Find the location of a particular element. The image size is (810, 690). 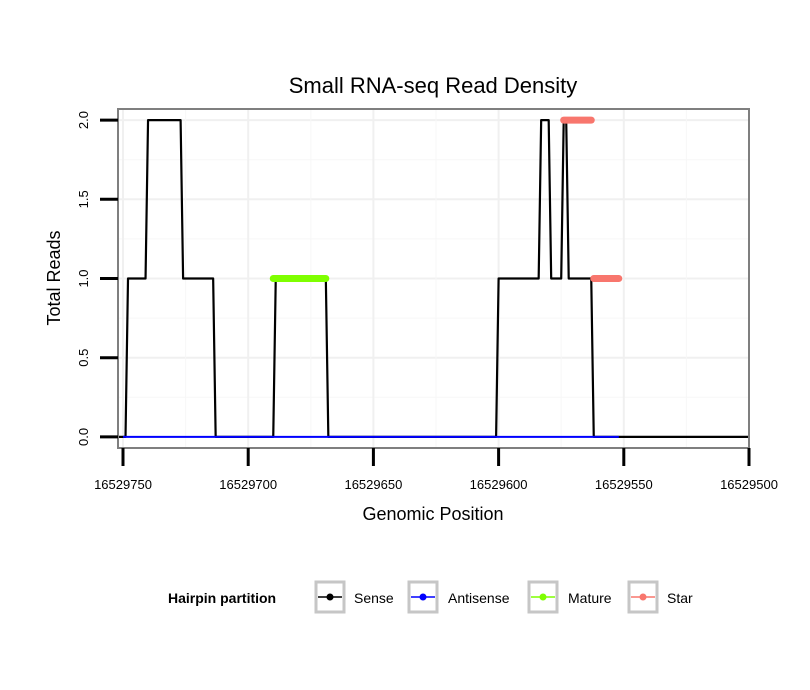

x-tick-label: 16529700 is located at coordinates (248, 484).